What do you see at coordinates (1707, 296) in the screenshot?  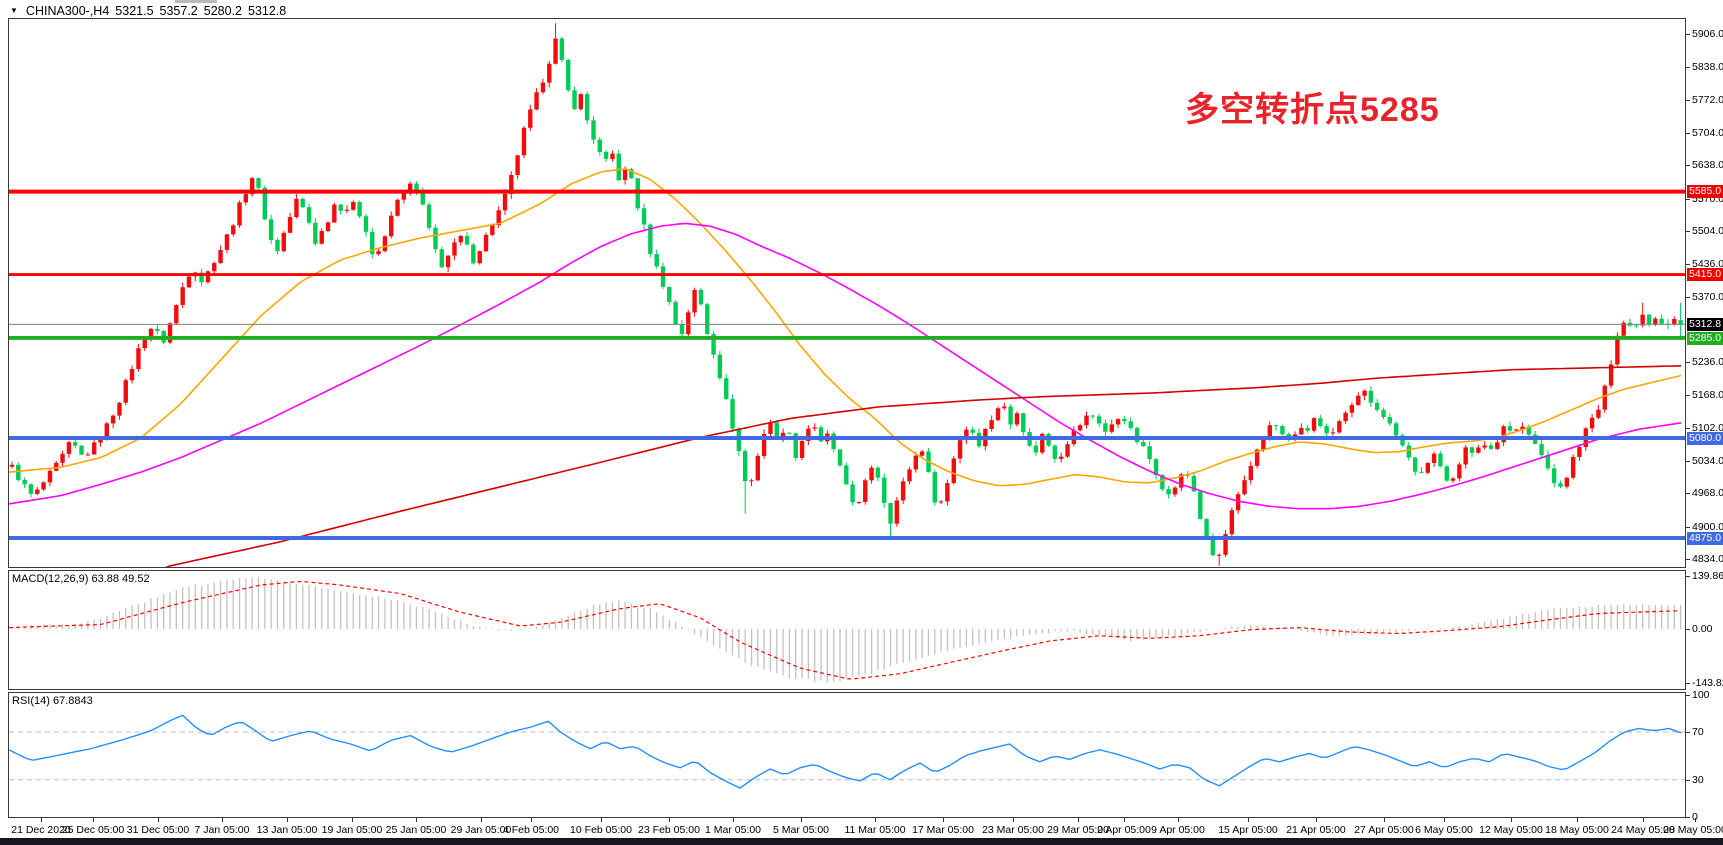 I see `price-axis-label: 5370.0` at bounding box center [1707, 296].